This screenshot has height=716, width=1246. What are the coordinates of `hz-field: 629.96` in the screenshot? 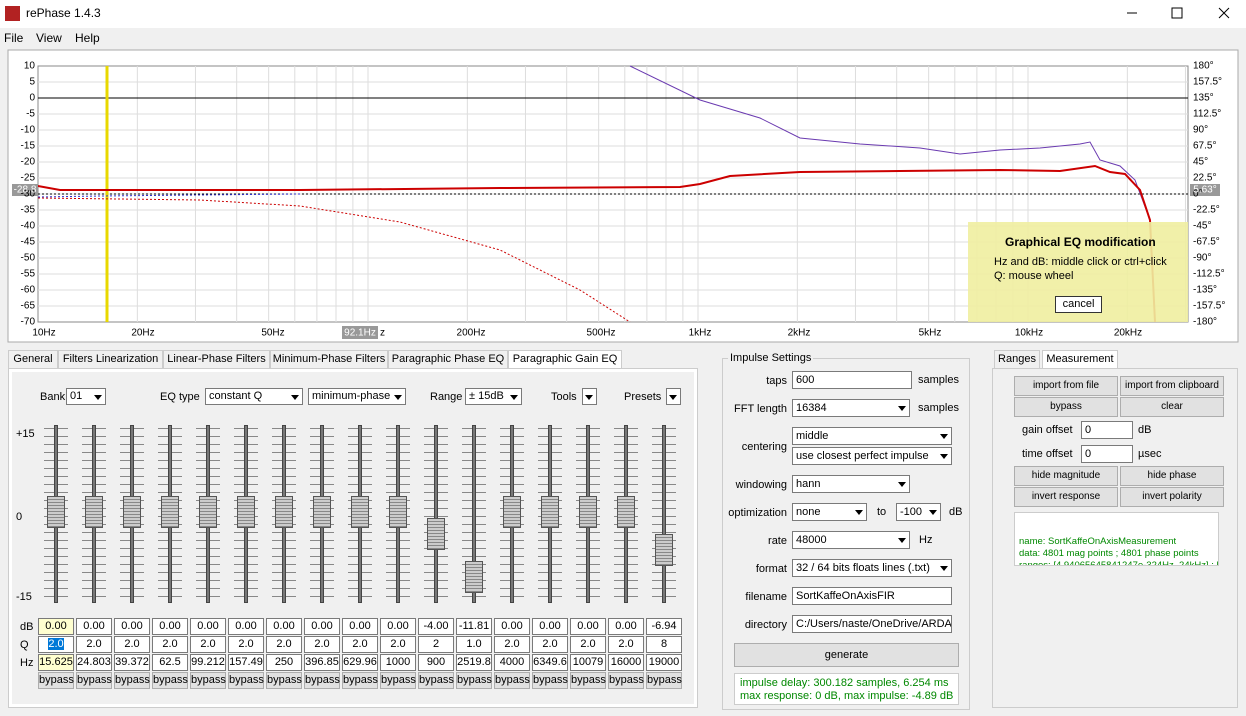 It's located at (360, 662).